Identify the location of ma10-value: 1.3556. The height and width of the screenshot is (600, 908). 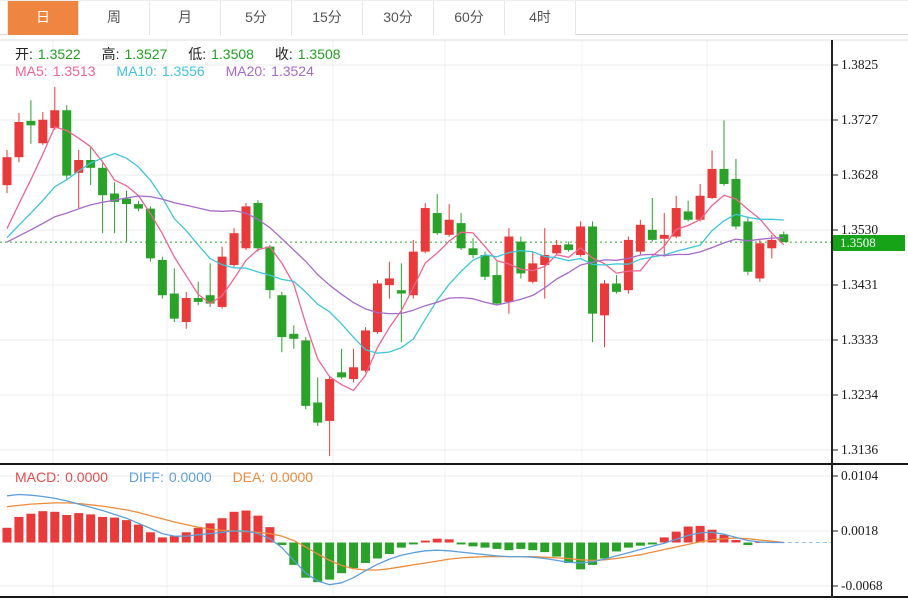
(183, 71).